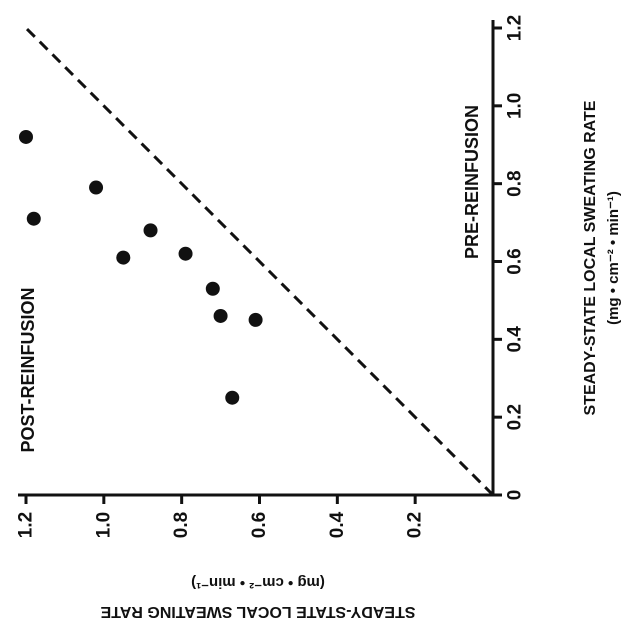 This screenshot has width=636, height=636. Describe the element at coordinates (181, 525) in the screenshot. I see `x-tick-label: 0.8` at that location.